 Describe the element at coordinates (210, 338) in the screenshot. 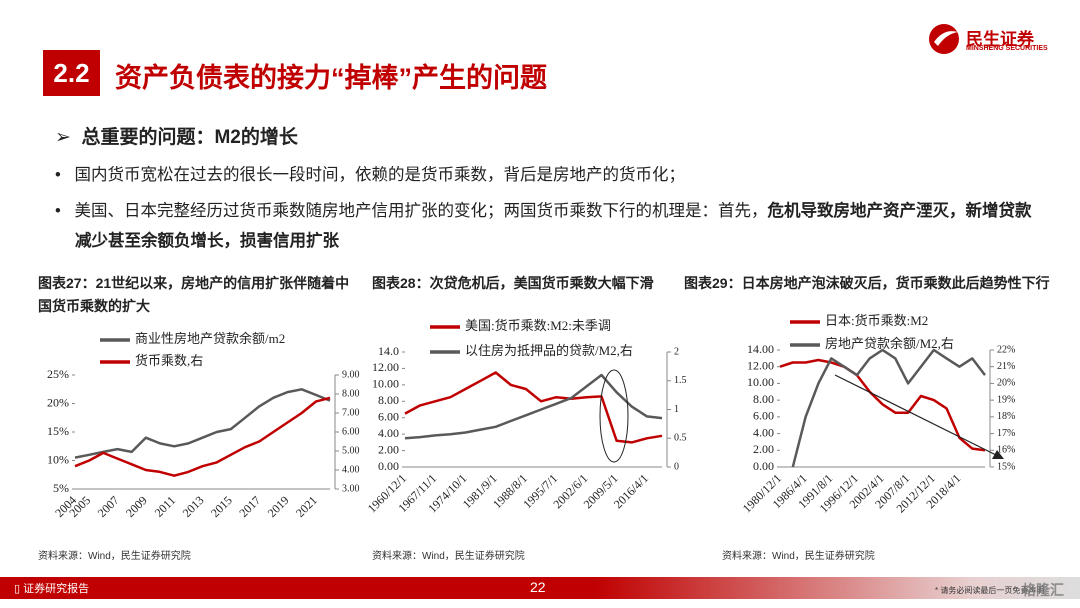

I see `legend-label: 商业性房地产贷款余额/m2` at that location.